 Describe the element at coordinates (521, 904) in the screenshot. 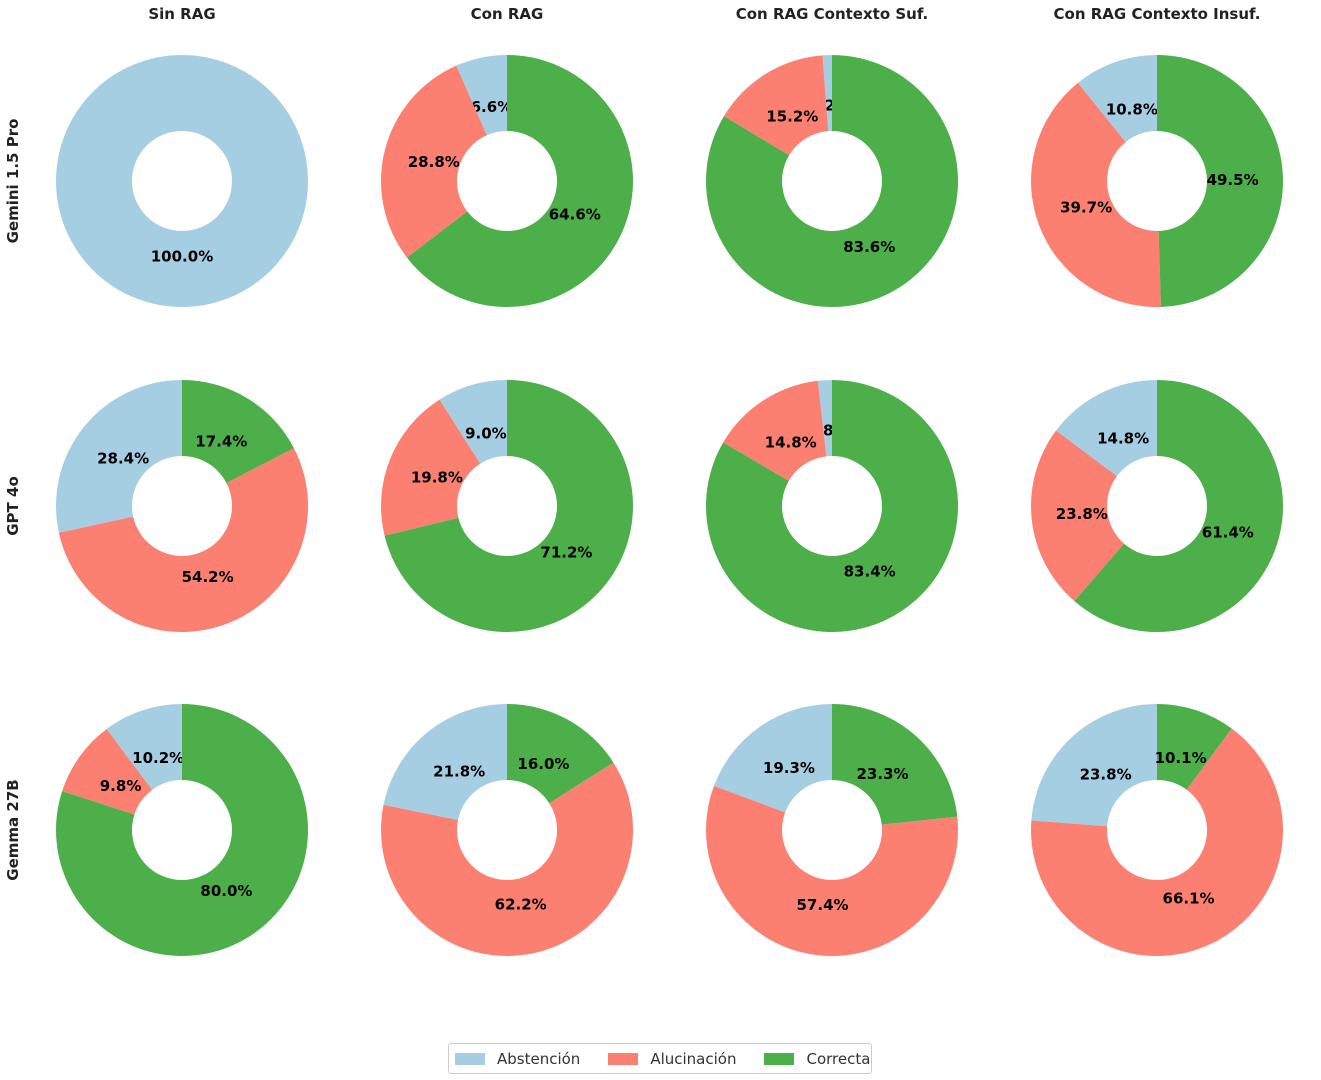

I see `label-alucinacion: 62.2%` at that location.